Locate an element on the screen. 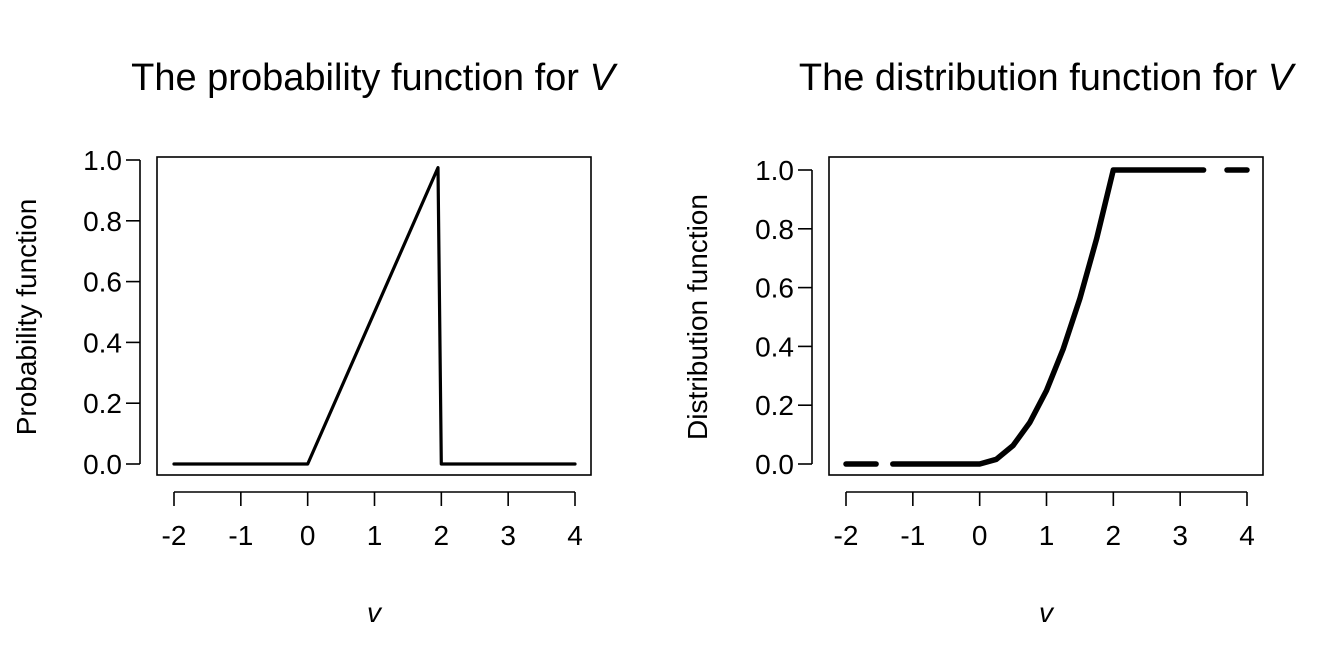 The height and width of the screenshot is (672, 1344). chart-title: The distribution function for V is located at coordinates (1048, 78).